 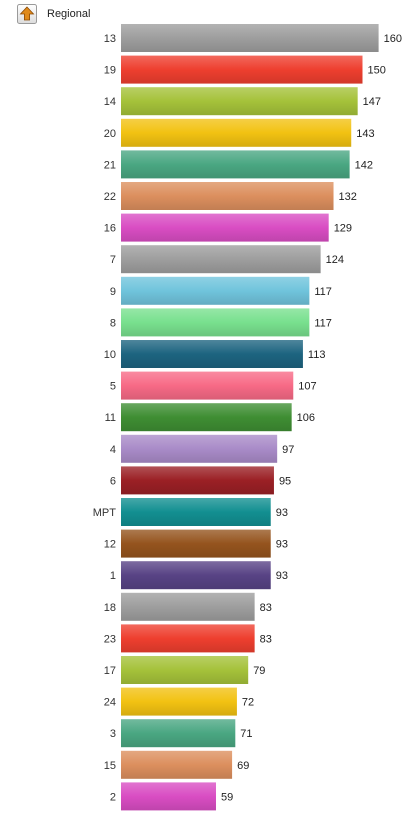 What do you see at coordinates (113, 797) in the screenshot?
I see `category-tick-label: 2` at bounding box center [113, 797].